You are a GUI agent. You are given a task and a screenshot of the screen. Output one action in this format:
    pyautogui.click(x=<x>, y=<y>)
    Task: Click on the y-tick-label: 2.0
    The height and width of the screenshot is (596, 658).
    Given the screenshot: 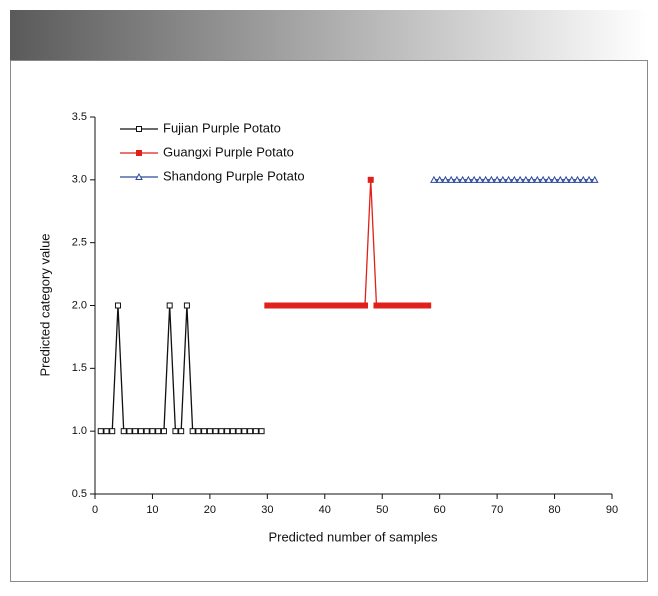 What is the action you would take?
    pyautogui.click(x=79, y=305)
    